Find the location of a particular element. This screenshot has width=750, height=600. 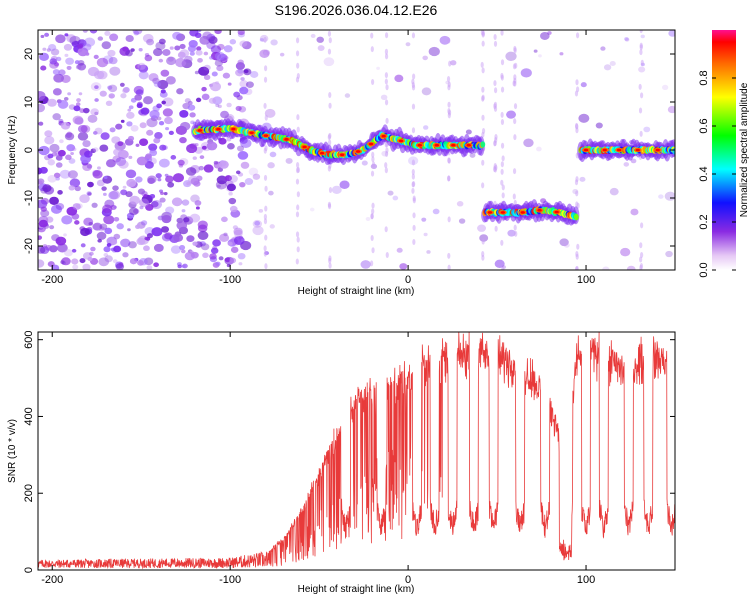

snr-y-tick-label: 0 is located at coordinates (29, 570).